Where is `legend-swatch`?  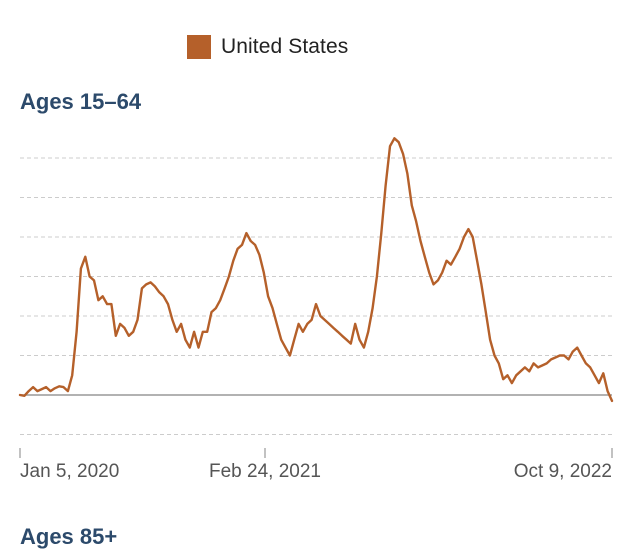
legend-swatch is located at coordinates (199, 47).